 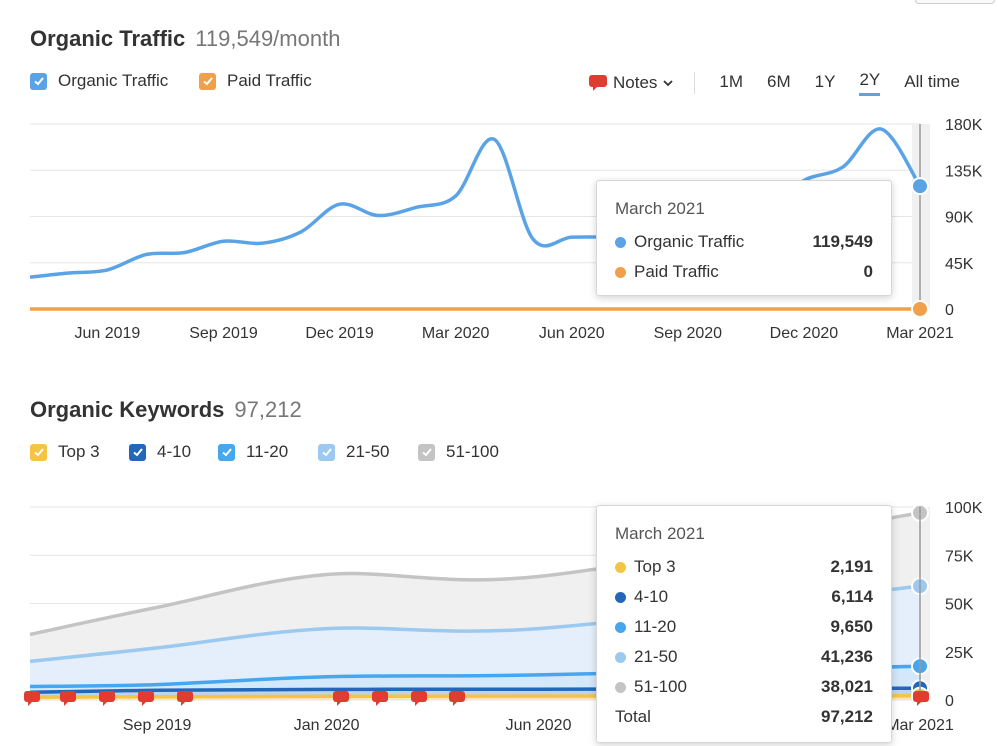 I want to click on keywords-tooltip-total-label: Total, so click(x=633, y=716).